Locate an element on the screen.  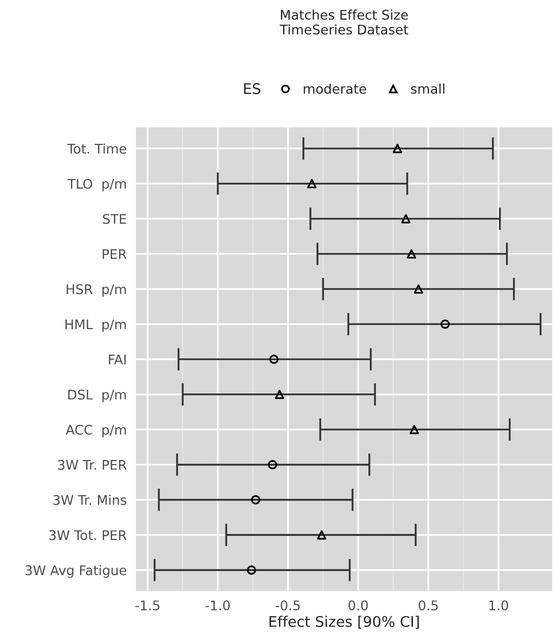
y-tick-label: HML p/m is located at coordinates (96, 326).